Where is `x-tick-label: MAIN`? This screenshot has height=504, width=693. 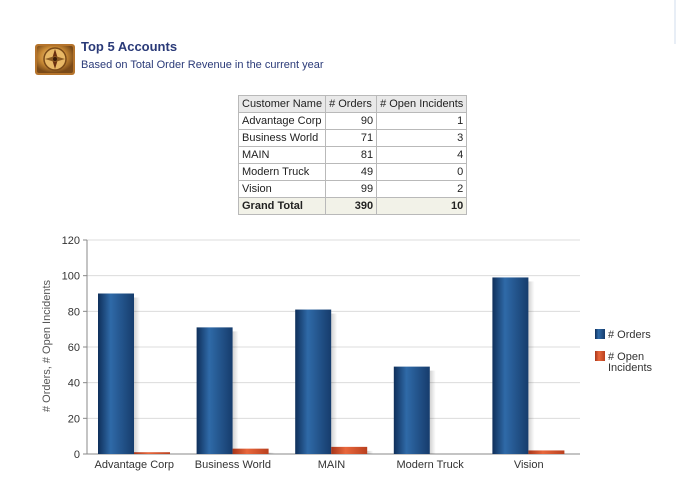 x-tick-label: MAIN is located at coordinates (332, 465).